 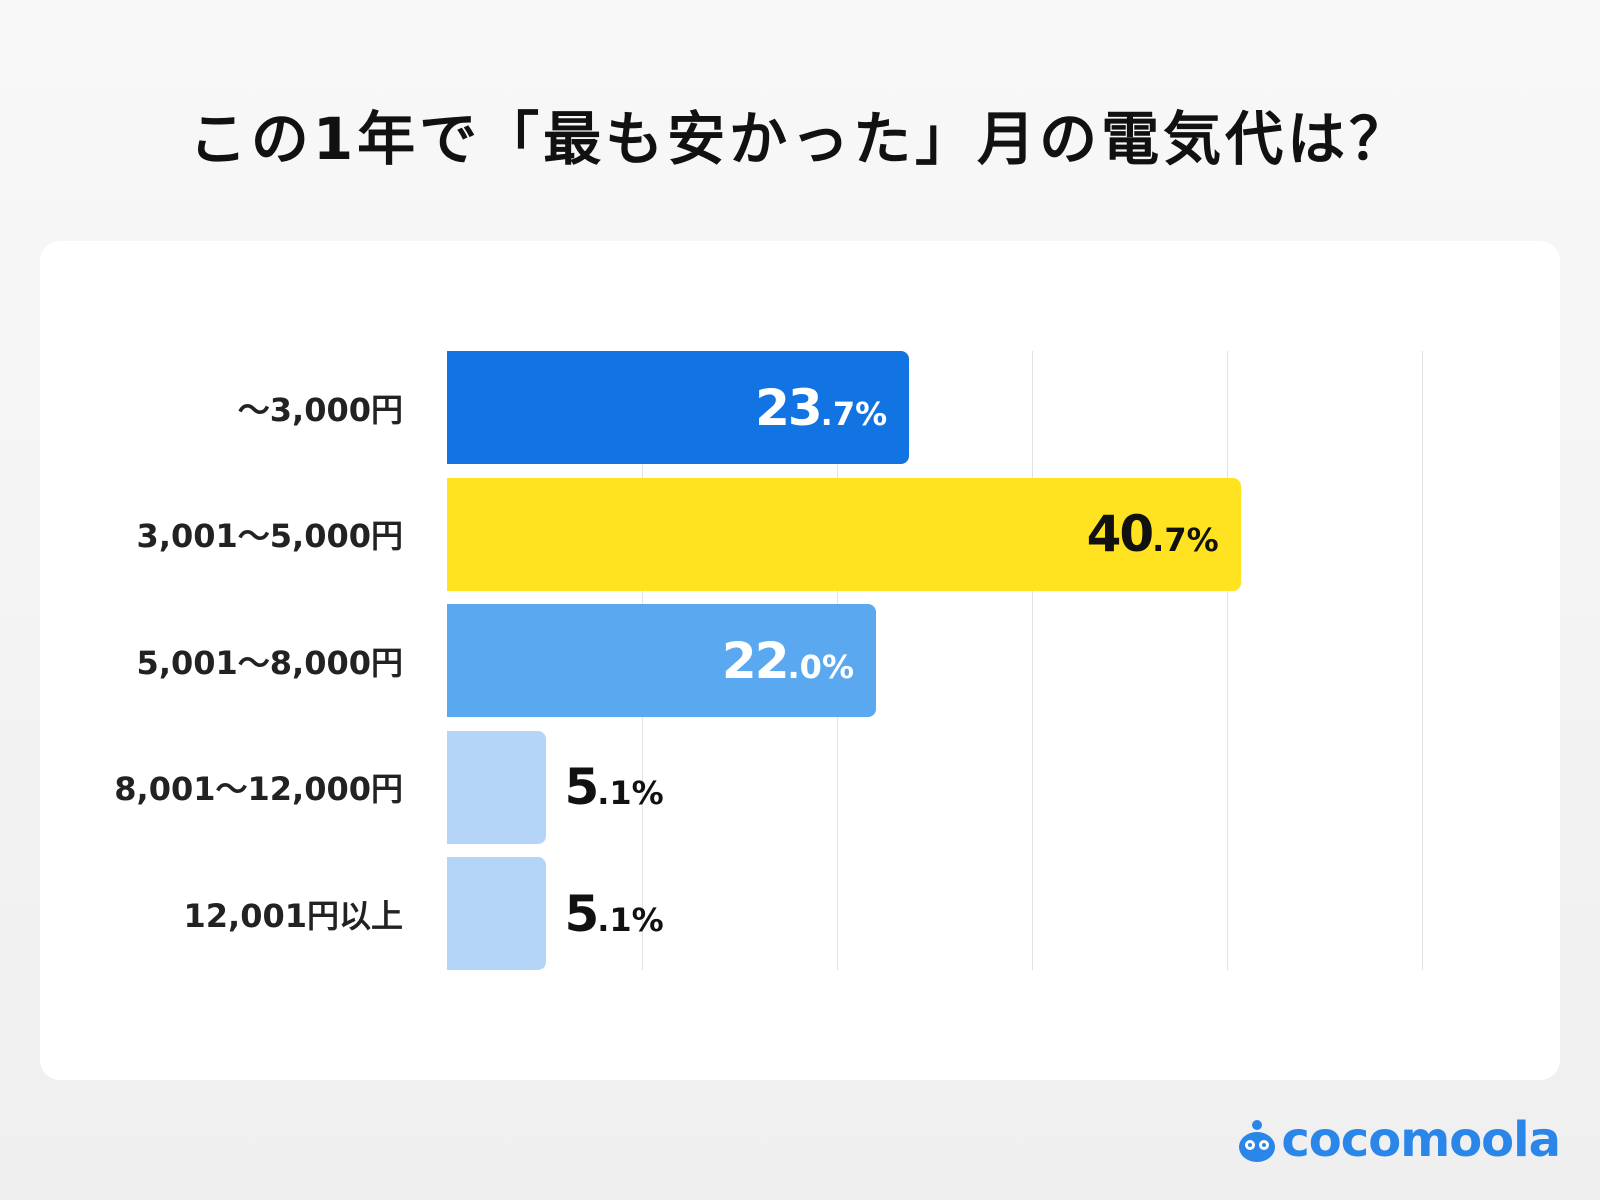 I want to click on brand-logo: cocomoola, so click(x=1399, y=1140).